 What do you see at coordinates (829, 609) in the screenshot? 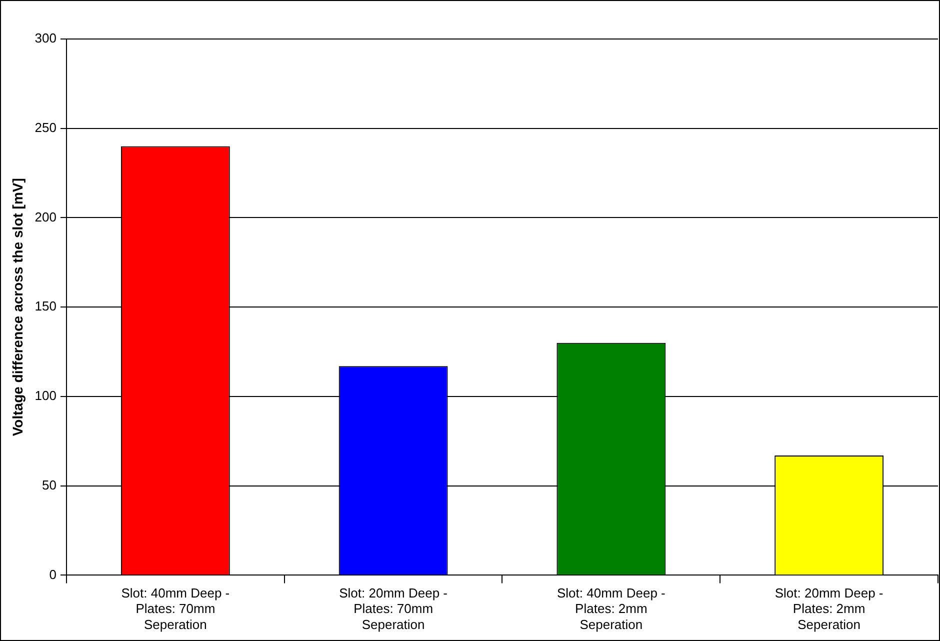
I see `x-tick-label: Slot: 20mm Deep - Plates: 2mm Seperation` at bounding box center [829, 609].